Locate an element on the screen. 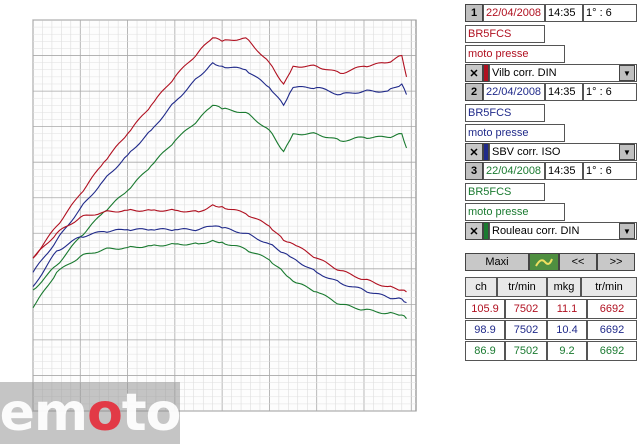 The width and height of the screenshot is (640, 444). table-row: 105.9 7502 11.1 6692 is located at coordinates (551, 309).